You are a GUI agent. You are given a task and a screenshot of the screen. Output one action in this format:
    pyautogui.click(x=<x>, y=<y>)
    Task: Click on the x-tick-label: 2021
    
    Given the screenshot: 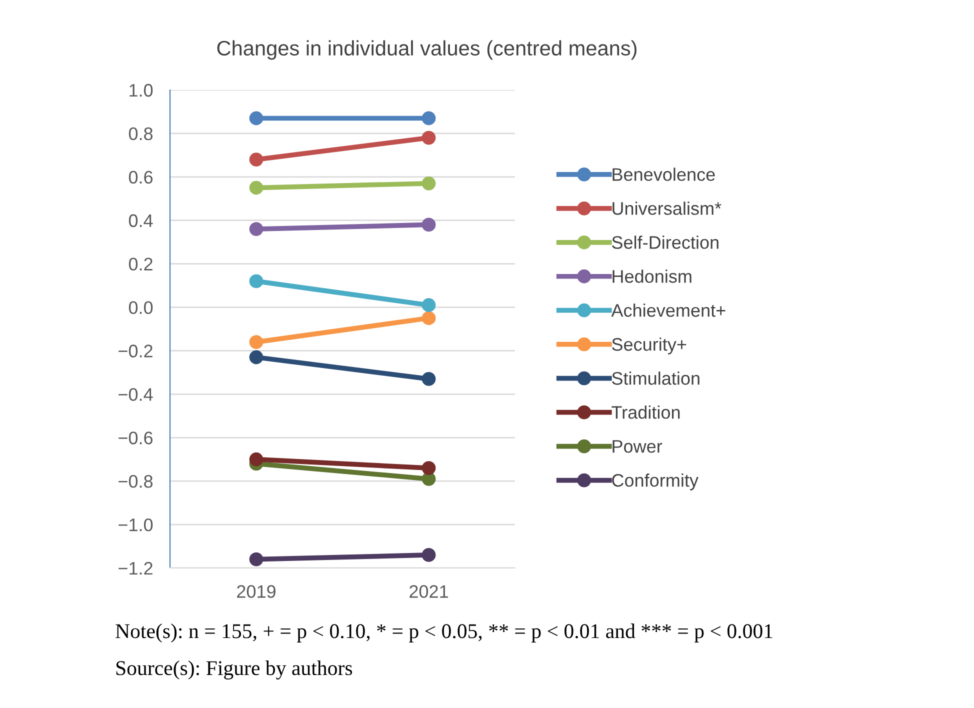 What is the action you would take?
    pyautogui.click(x=429, y=591)
    